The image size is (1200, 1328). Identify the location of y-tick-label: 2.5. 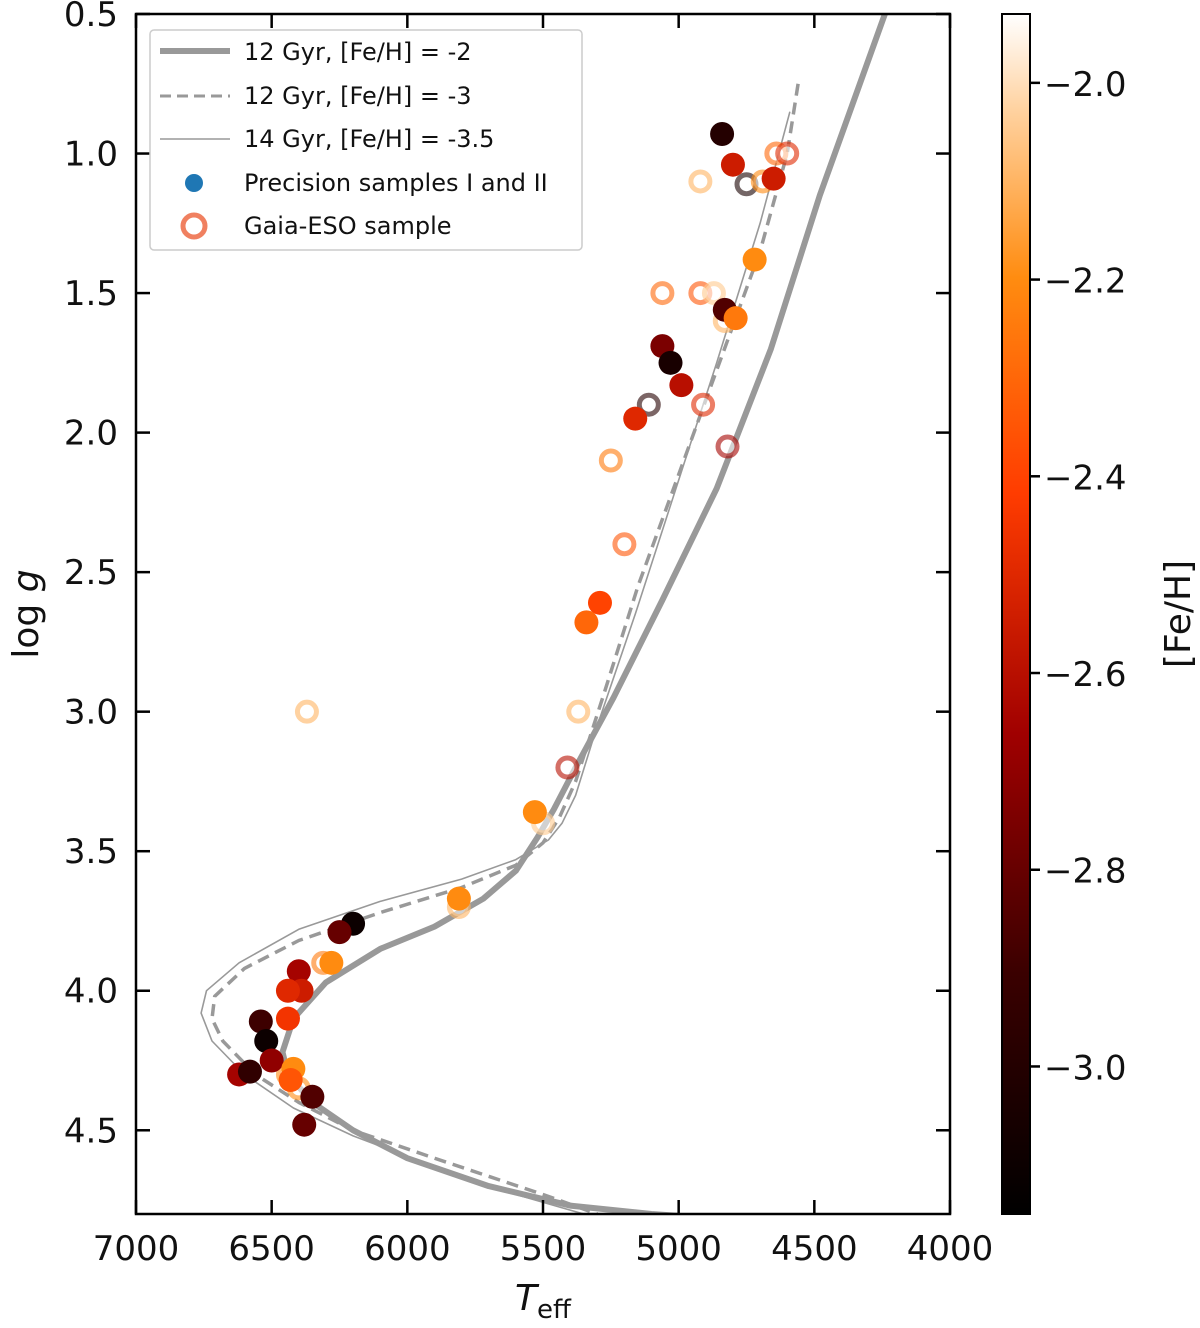
(91, 573).